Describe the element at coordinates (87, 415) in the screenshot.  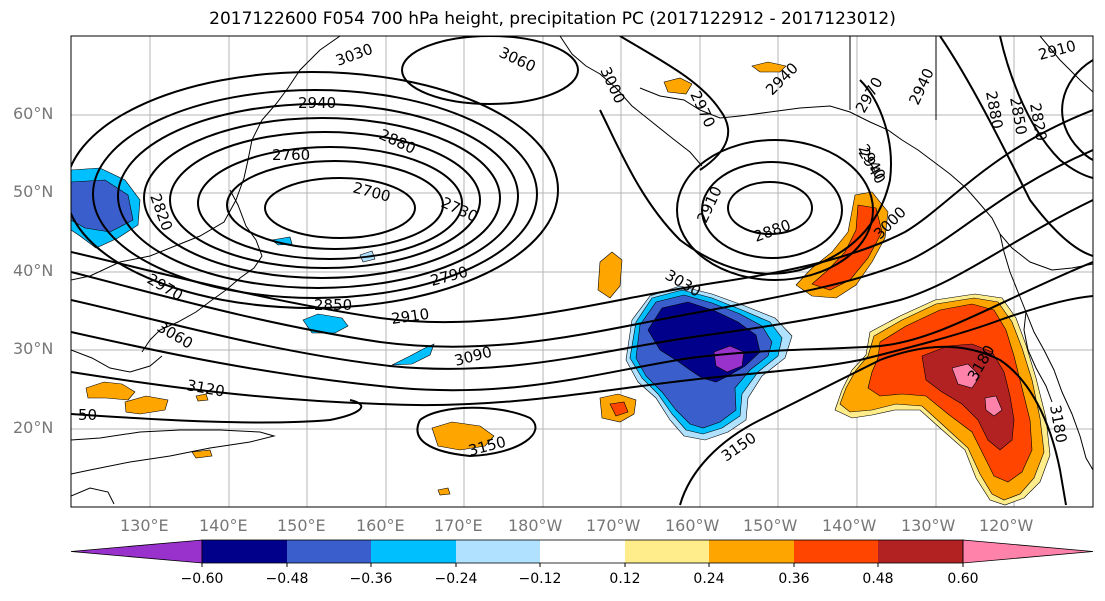
I see `contour-label: 50` at that location.